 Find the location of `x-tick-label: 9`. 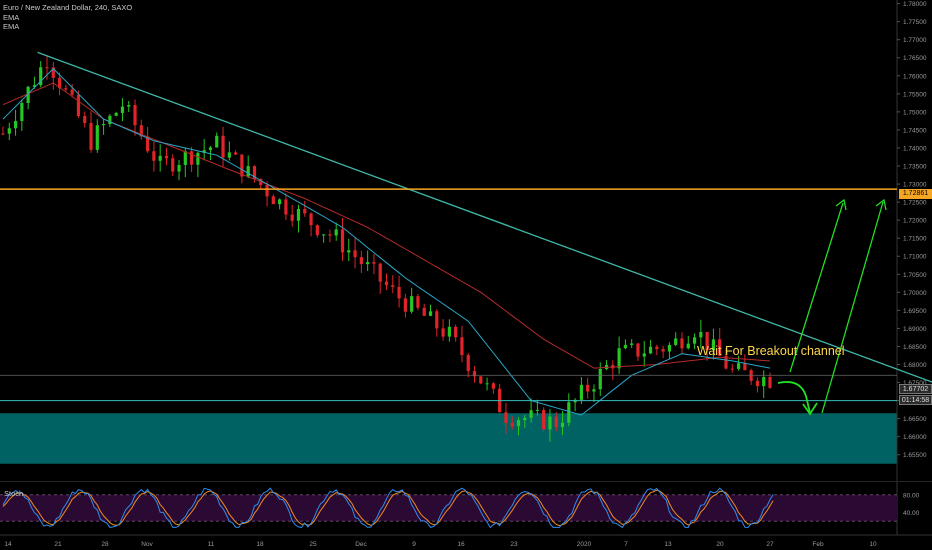

x-tick-label: 9 is located at coordinates (414, 544).